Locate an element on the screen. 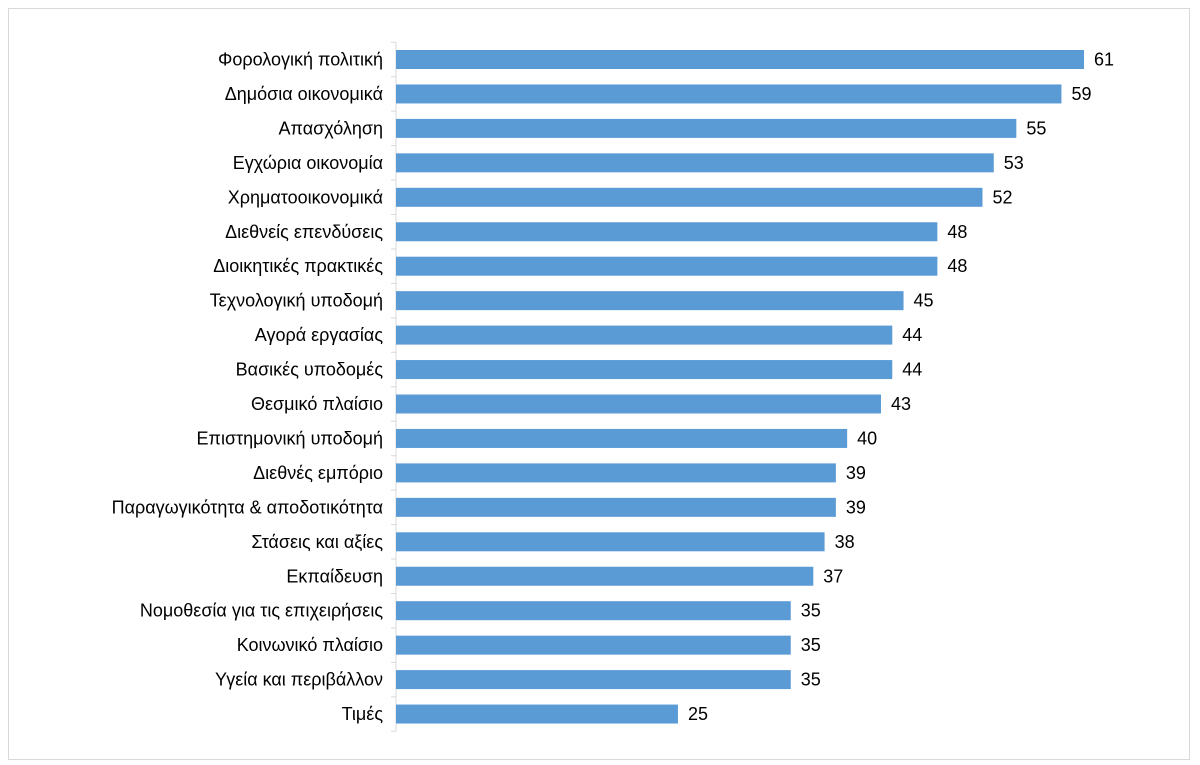 Image resolution: width=1200 pixels, height=765 pixels. category-label: Διεθνείς επενδύσεις is located at coordinates (304, 232).